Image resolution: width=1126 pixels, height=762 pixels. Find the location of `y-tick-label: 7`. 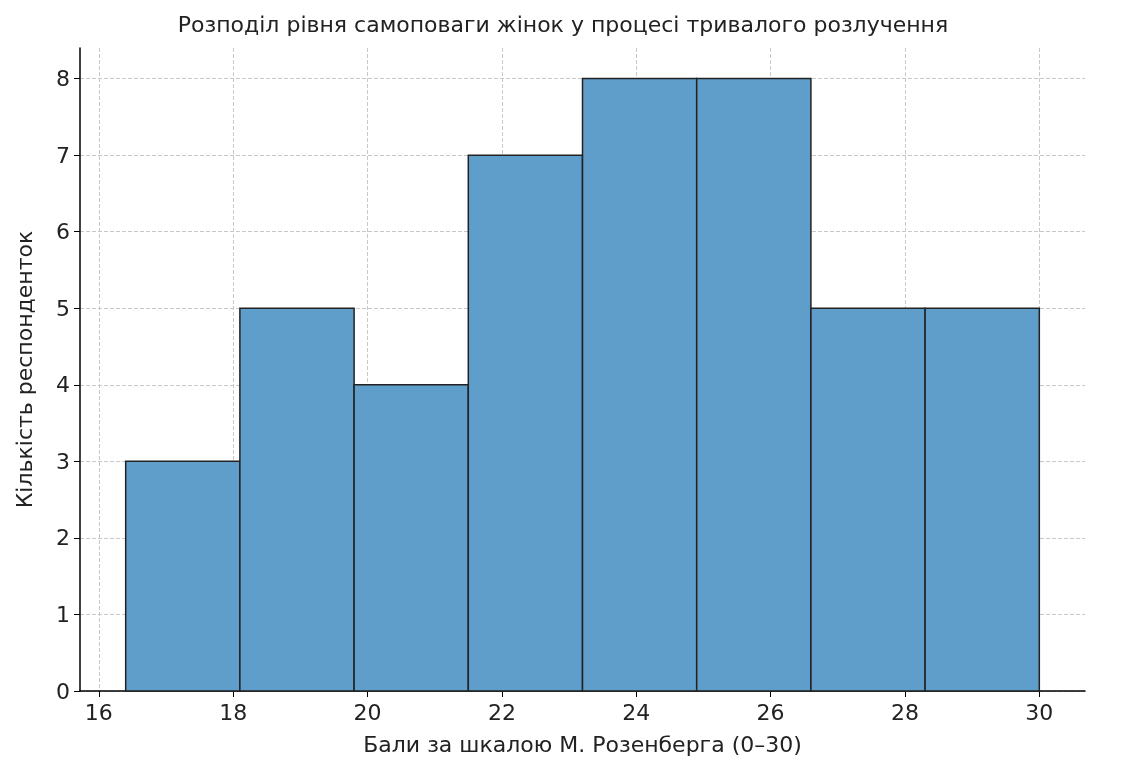

y-tick-label: 7 is located at coordinates (63, 155).